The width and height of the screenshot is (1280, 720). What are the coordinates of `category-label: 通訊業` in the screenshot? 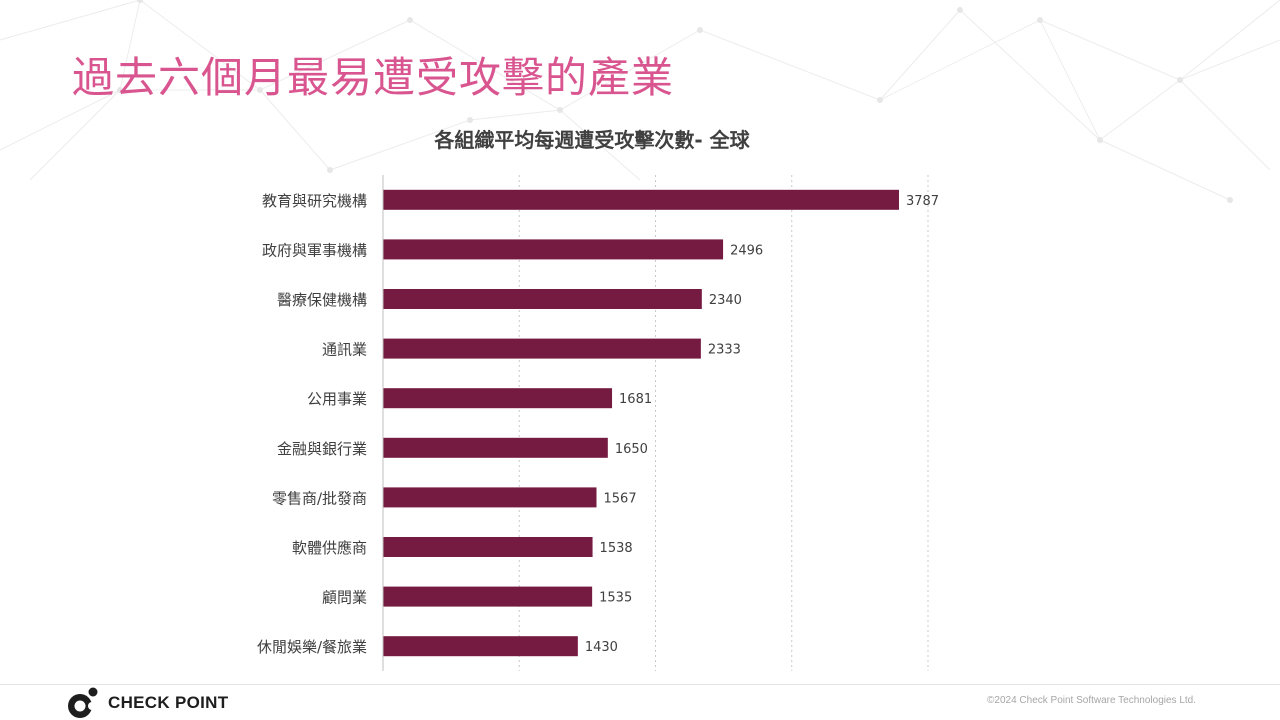 It's located at (344, 350).